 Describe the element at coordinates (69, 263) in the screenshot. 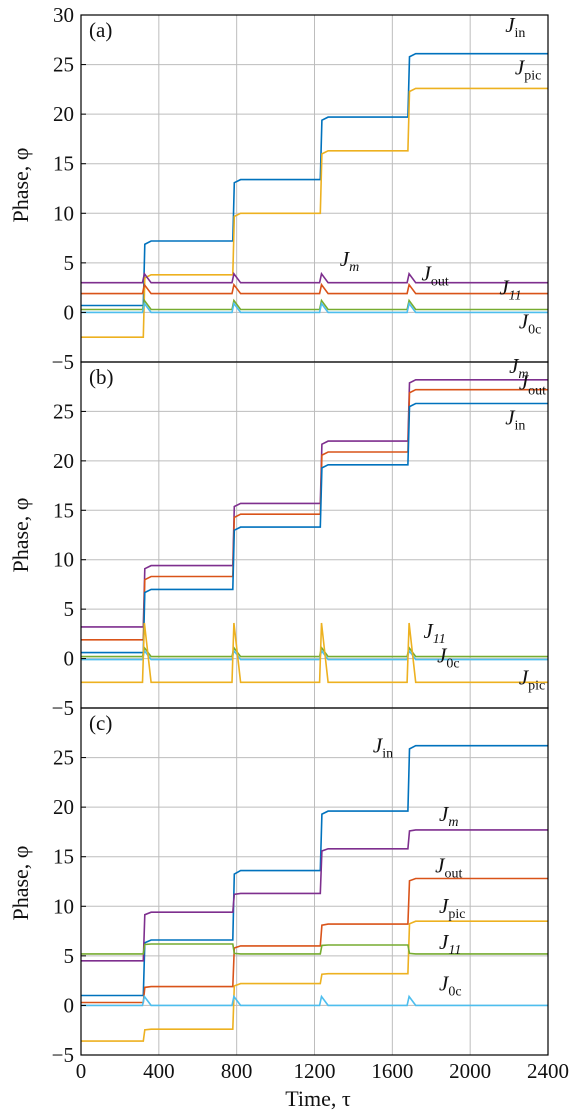

I see `y-tick-label-a-2: 5` at that location.